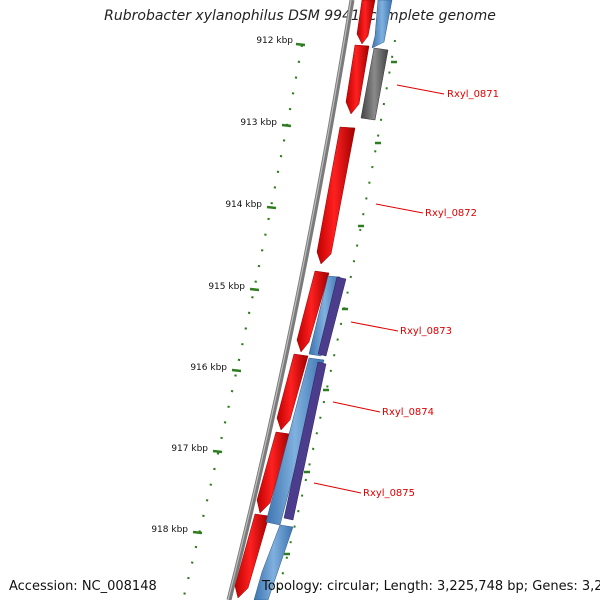 The image size is (600, 600). What do you see at coordinates (243, 205) in the screenshot?
I see `ruler-label: 914 kbp` at bounding box center [243, 205].